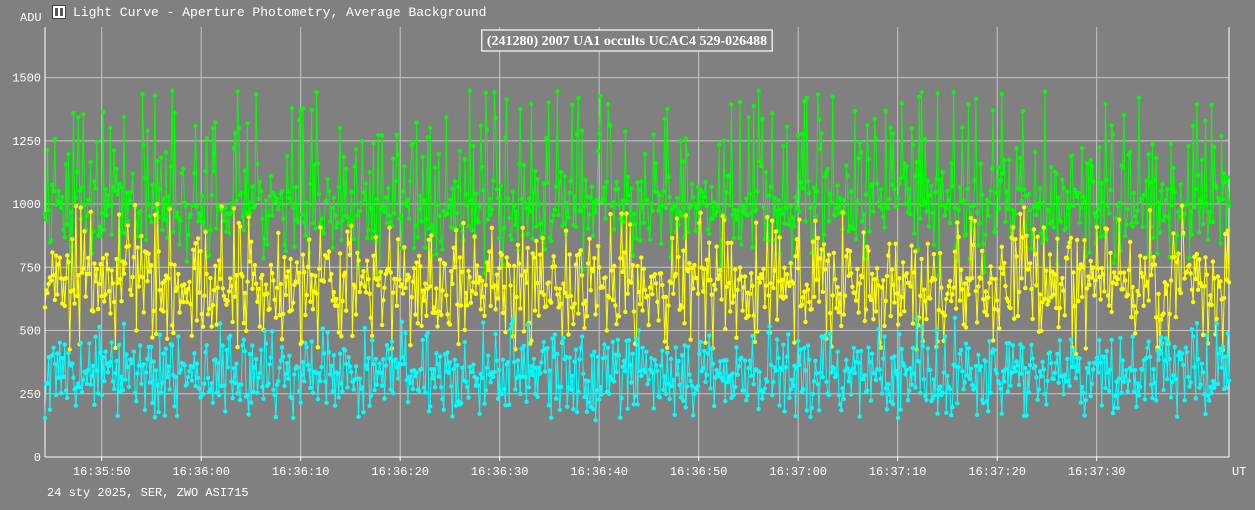 This screenshot has width=1255, height=510. I want to click on light-curve-app-icon, so click(59, 12).